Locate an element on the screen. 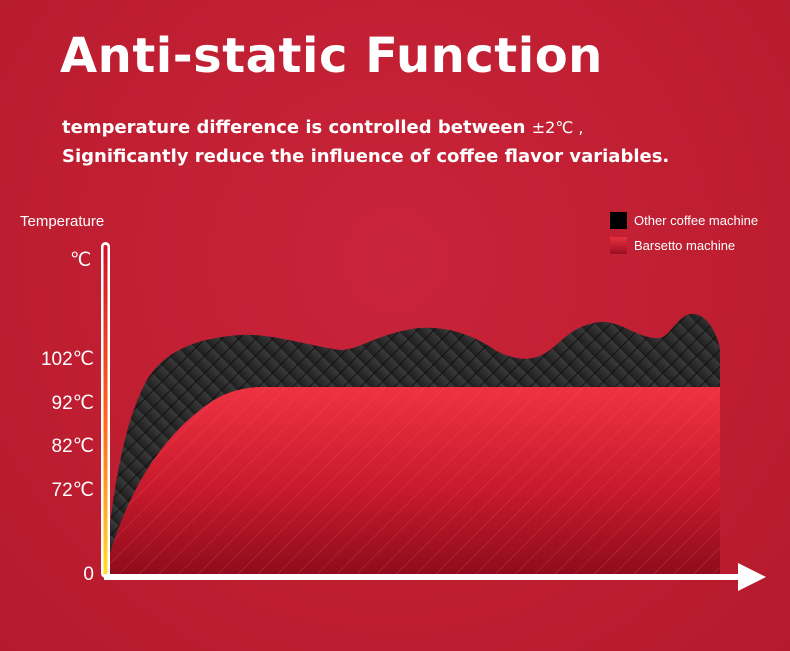 The width and height of the screenshot is (790, 651). y-tick-label: 92℃ is located at coordinates (72, 403).